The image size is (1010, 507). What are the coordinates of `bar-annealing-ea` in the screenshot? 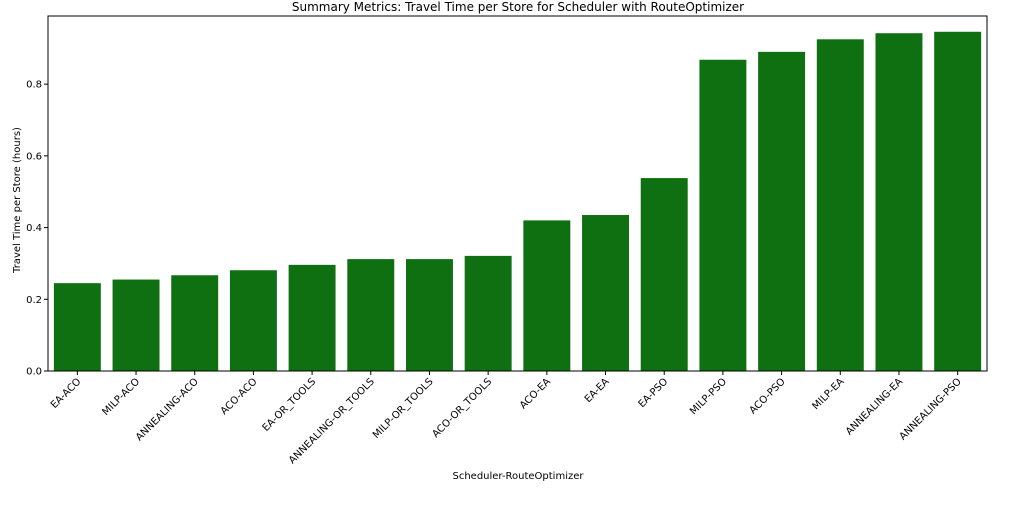 It's located at (899, 202).